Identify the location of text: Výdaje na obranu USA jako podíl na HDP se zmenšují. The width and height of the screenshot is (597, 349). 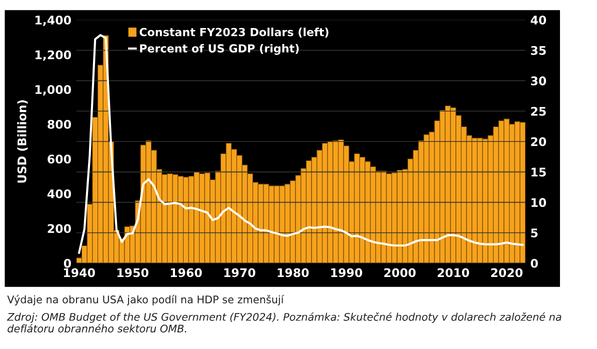
(145, 300).